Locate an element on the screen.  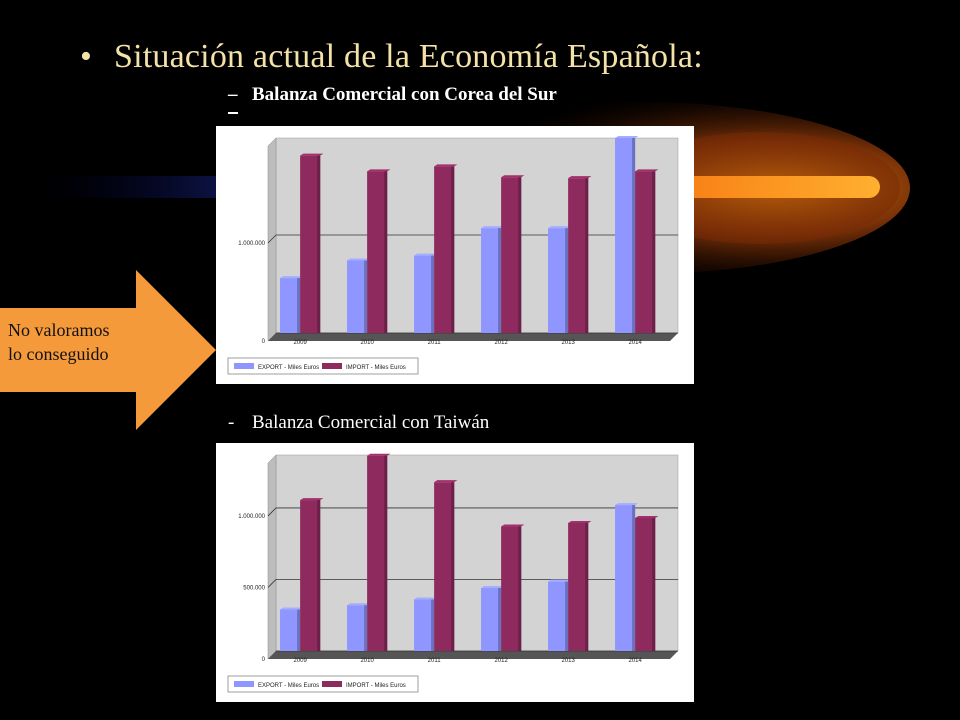
callout-line-1: No valoramos is located at coordinates (59, 330).